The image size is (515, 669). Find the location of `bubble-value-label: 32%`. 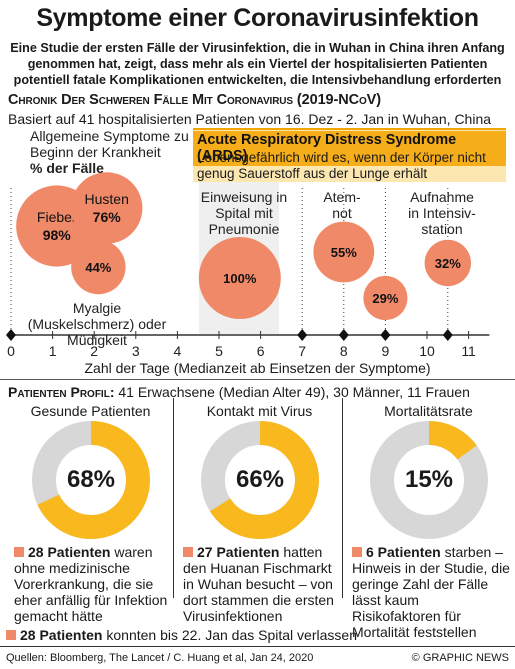

bubble-value-label: 32% is located at coordinates (448, 263).